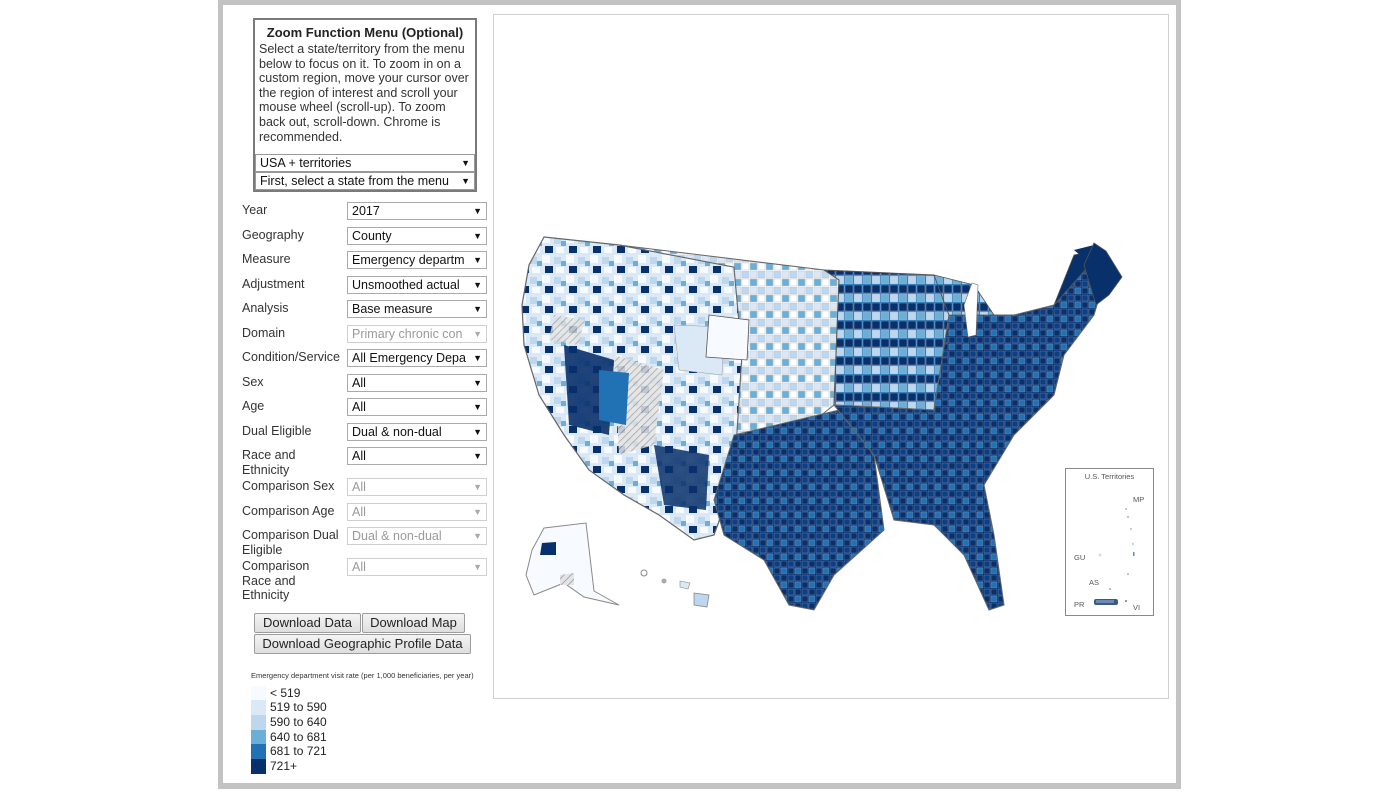  Describe the element at coordinates (417, 211) in the screenshot. I see `year-select: 2017 ▼` at that location.